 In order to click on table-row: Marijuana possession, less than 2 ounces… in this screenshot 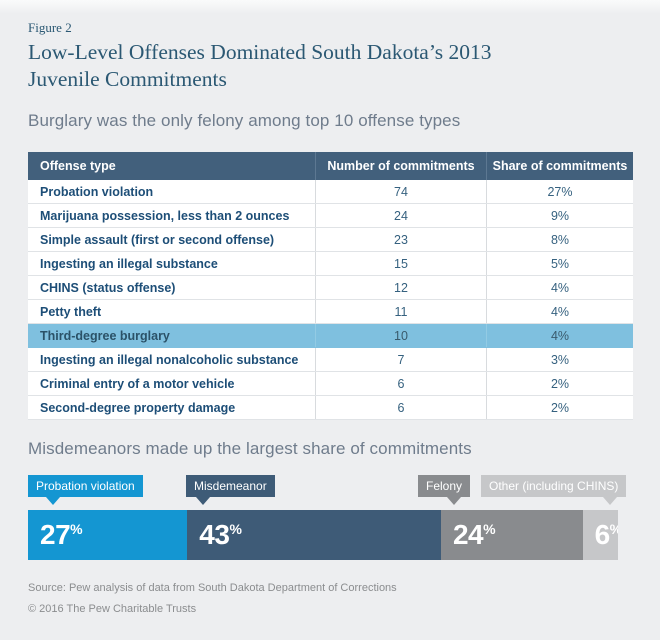, I will do `click(330, 216)`.